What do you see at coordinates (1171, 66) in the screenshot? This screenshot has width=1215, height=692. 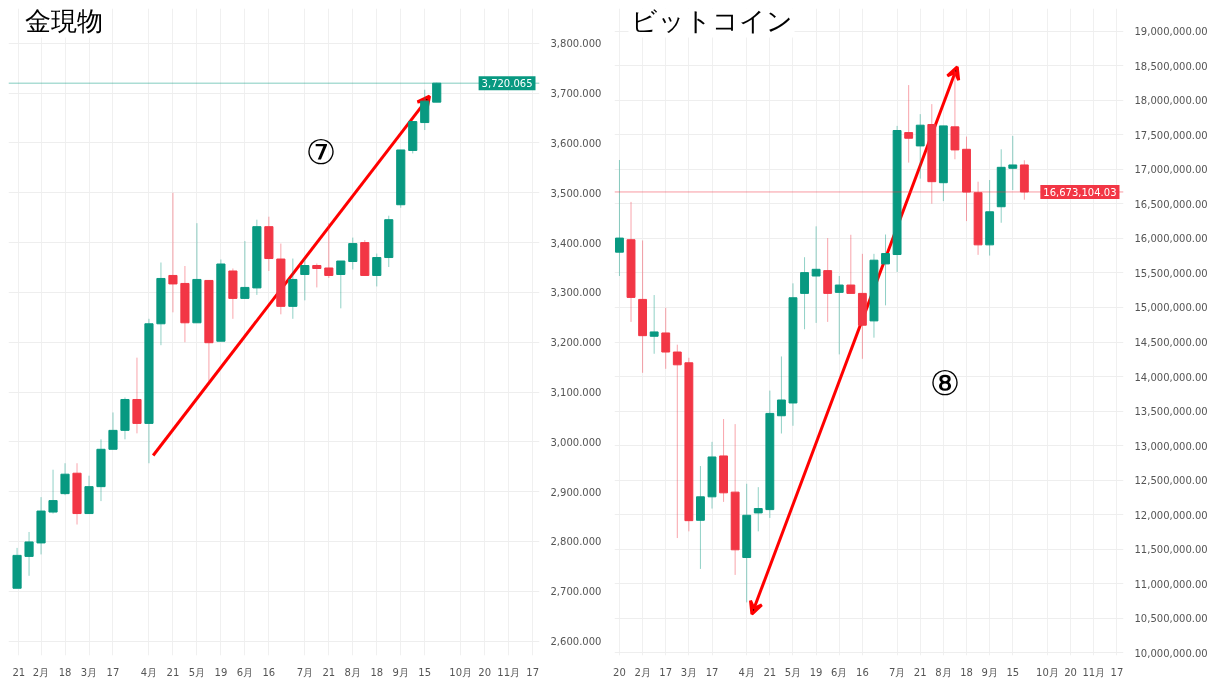 I see `y-tick-label: 18,500,000.00` at bounding box center [1171, 66].